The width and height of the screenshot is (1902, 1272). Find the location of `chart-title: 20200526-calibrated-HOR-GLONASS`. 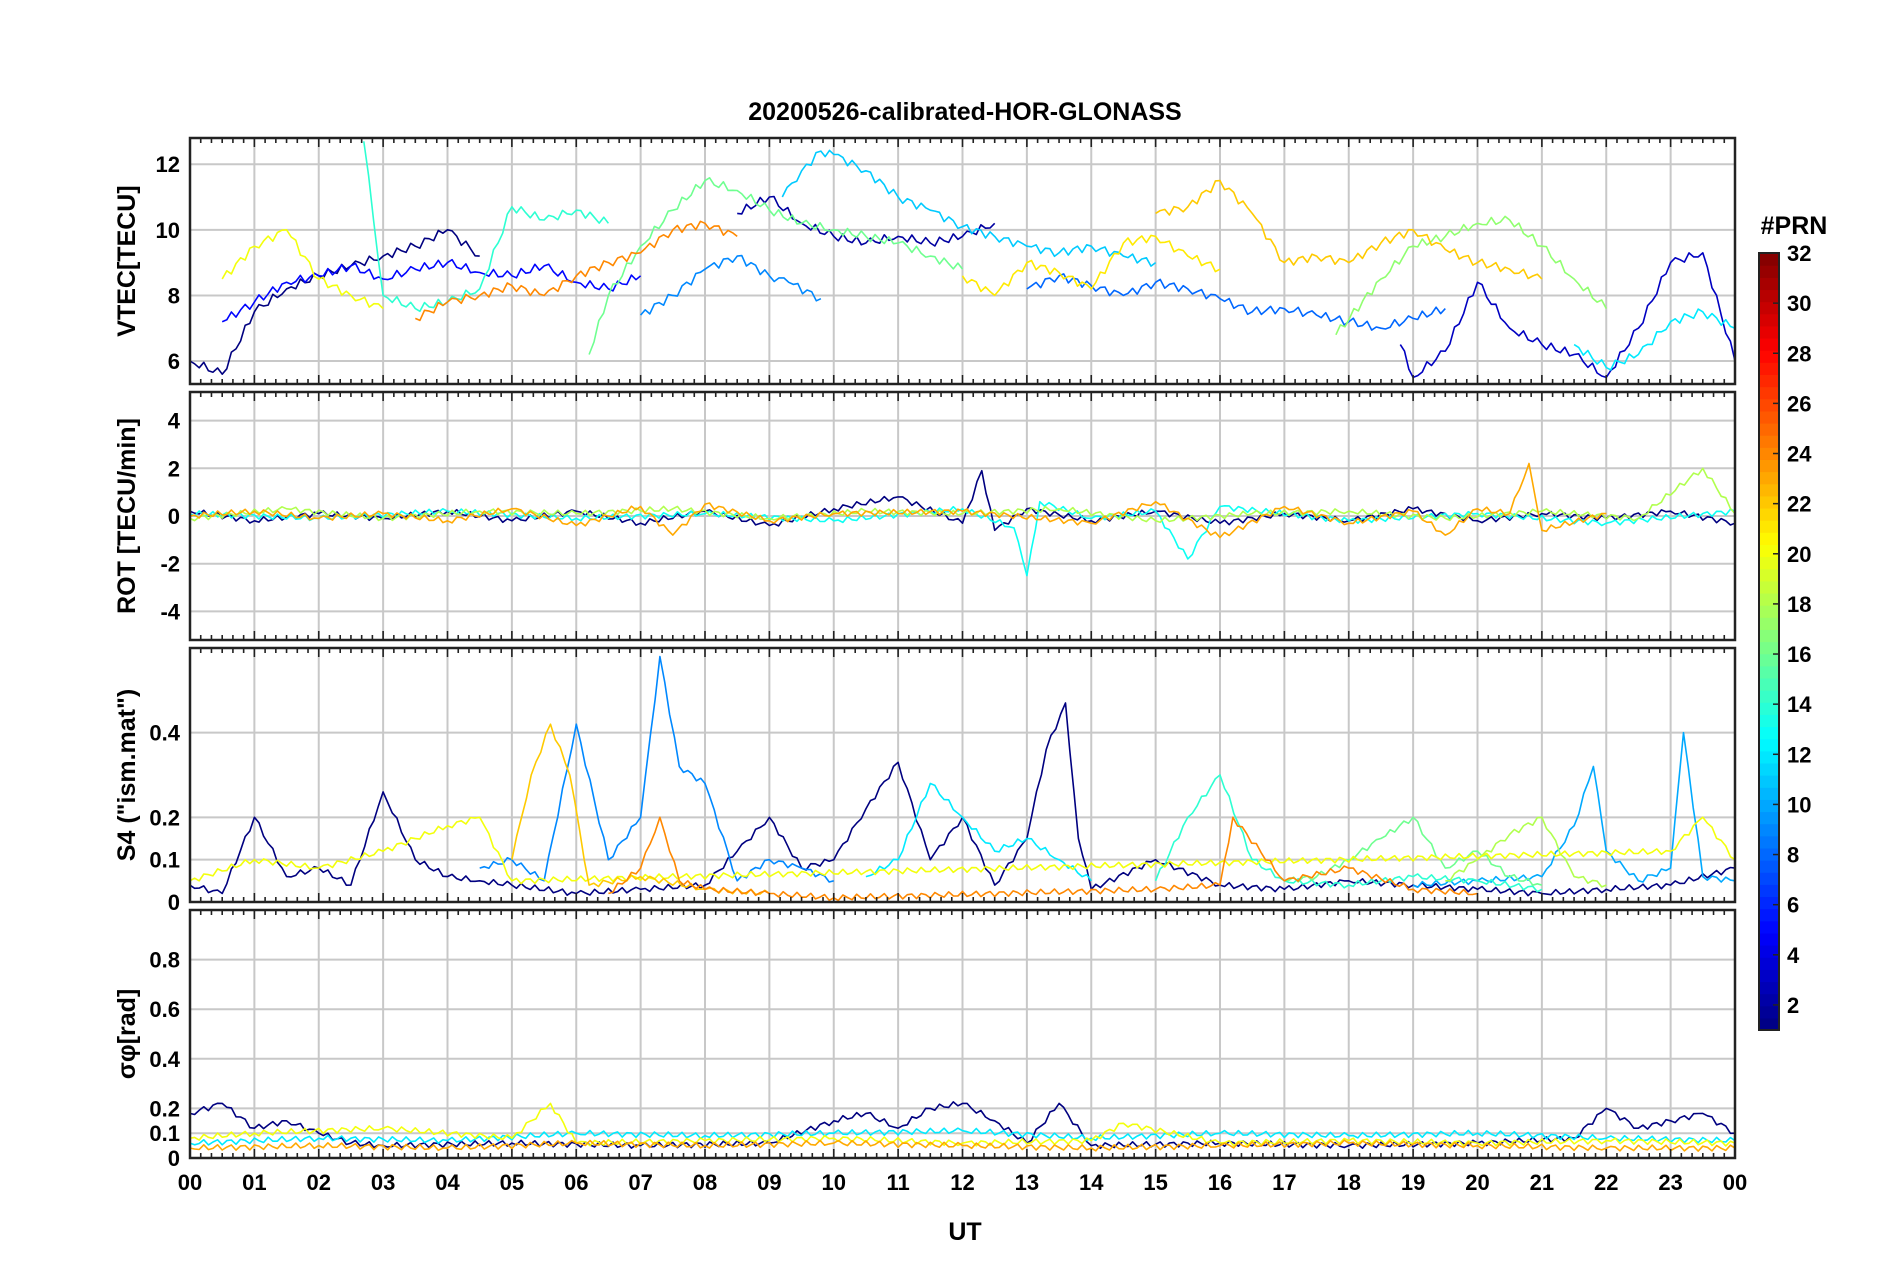

chart-title: 20200526-calibrated-HOR-GLONASS is located at coordinates (964, 112).